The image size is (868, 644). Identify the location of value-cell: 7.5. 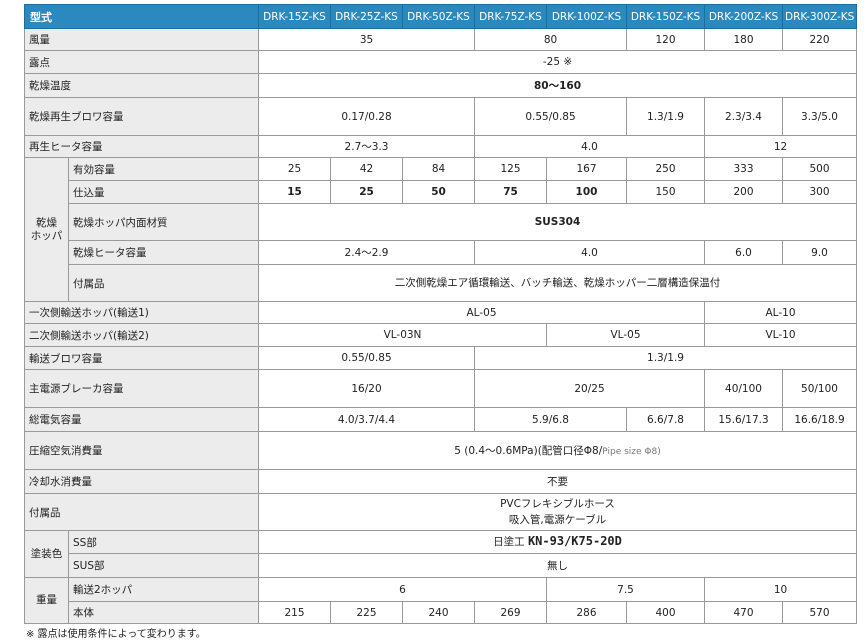
(625, 589).